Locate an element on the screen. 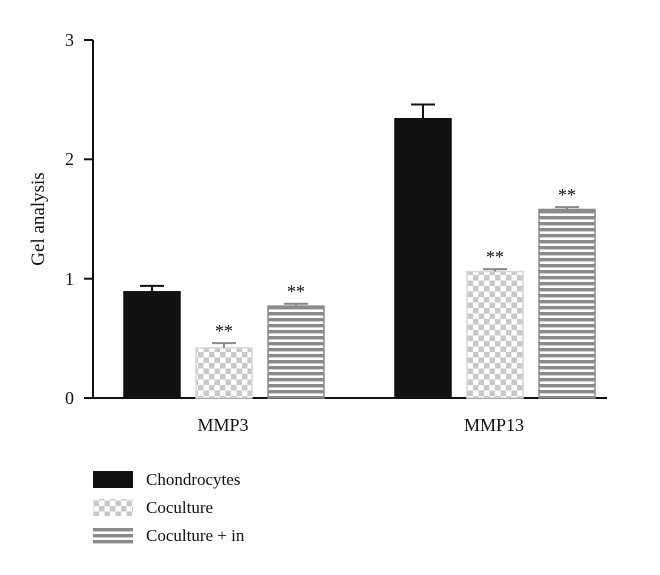 The image size is (660, 575). bar-mmp3-coculture is located at coordinates (224, 373).